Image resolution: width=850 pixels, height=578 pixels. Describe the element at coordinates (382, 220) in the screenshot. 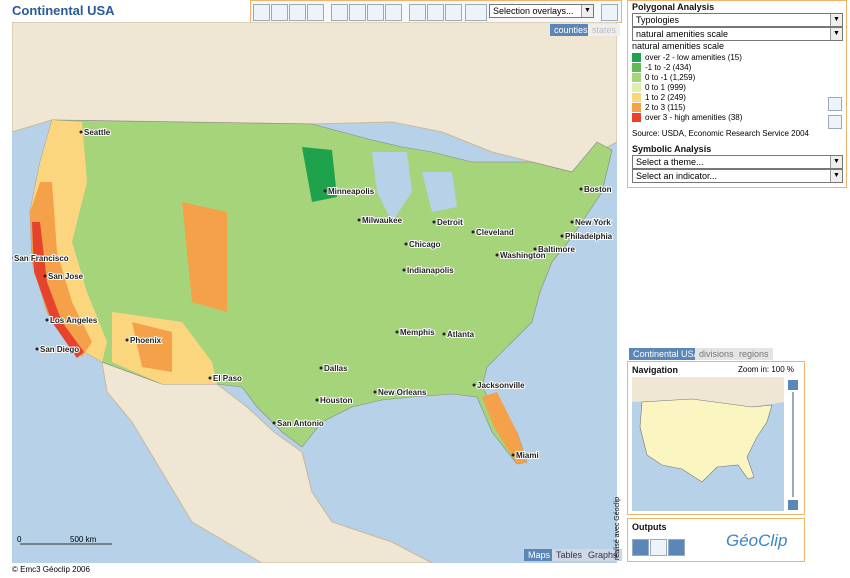

I see `city-label: Milwaukee` at that location.